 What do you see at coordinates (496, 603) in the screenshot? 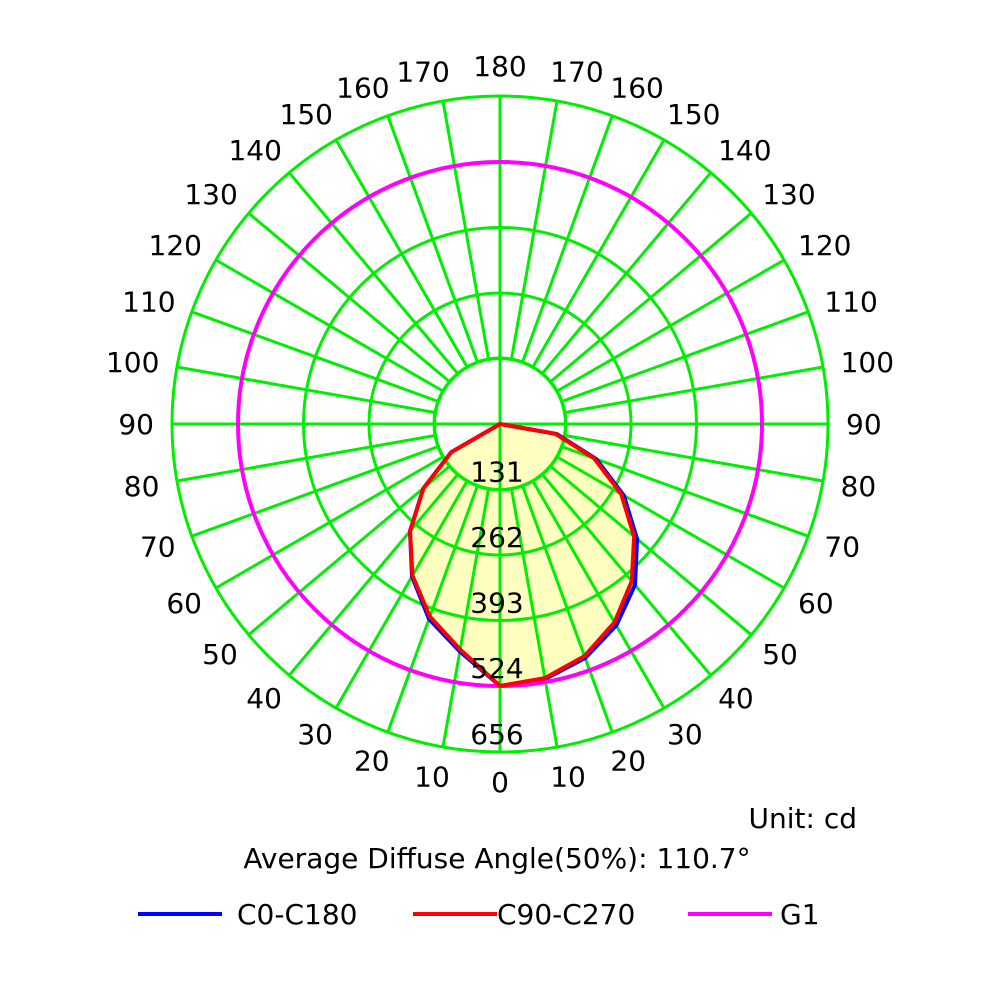
I see `radial-label-393: 393` at bounding box center [496, 603].